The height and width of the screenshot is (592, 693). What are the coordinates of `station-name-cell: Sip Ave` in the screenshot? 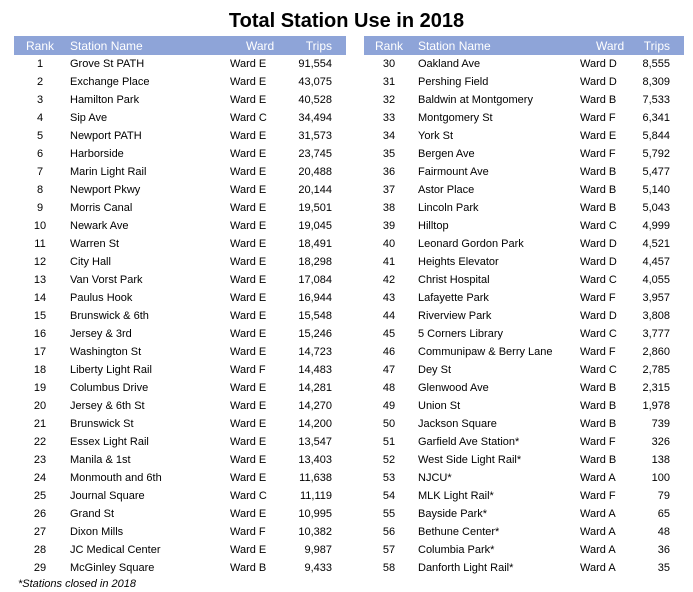 It's located at (89, 118).